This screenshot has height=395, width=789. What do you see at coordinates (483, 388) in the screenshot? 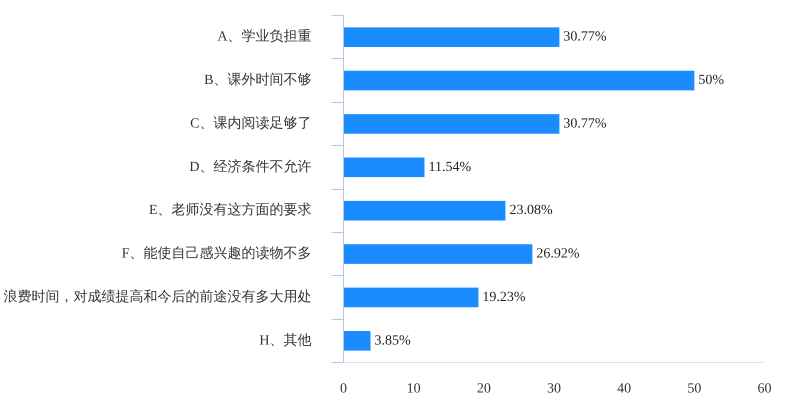
I see `x-tick-label: 20` at bounding box center [483, 388].